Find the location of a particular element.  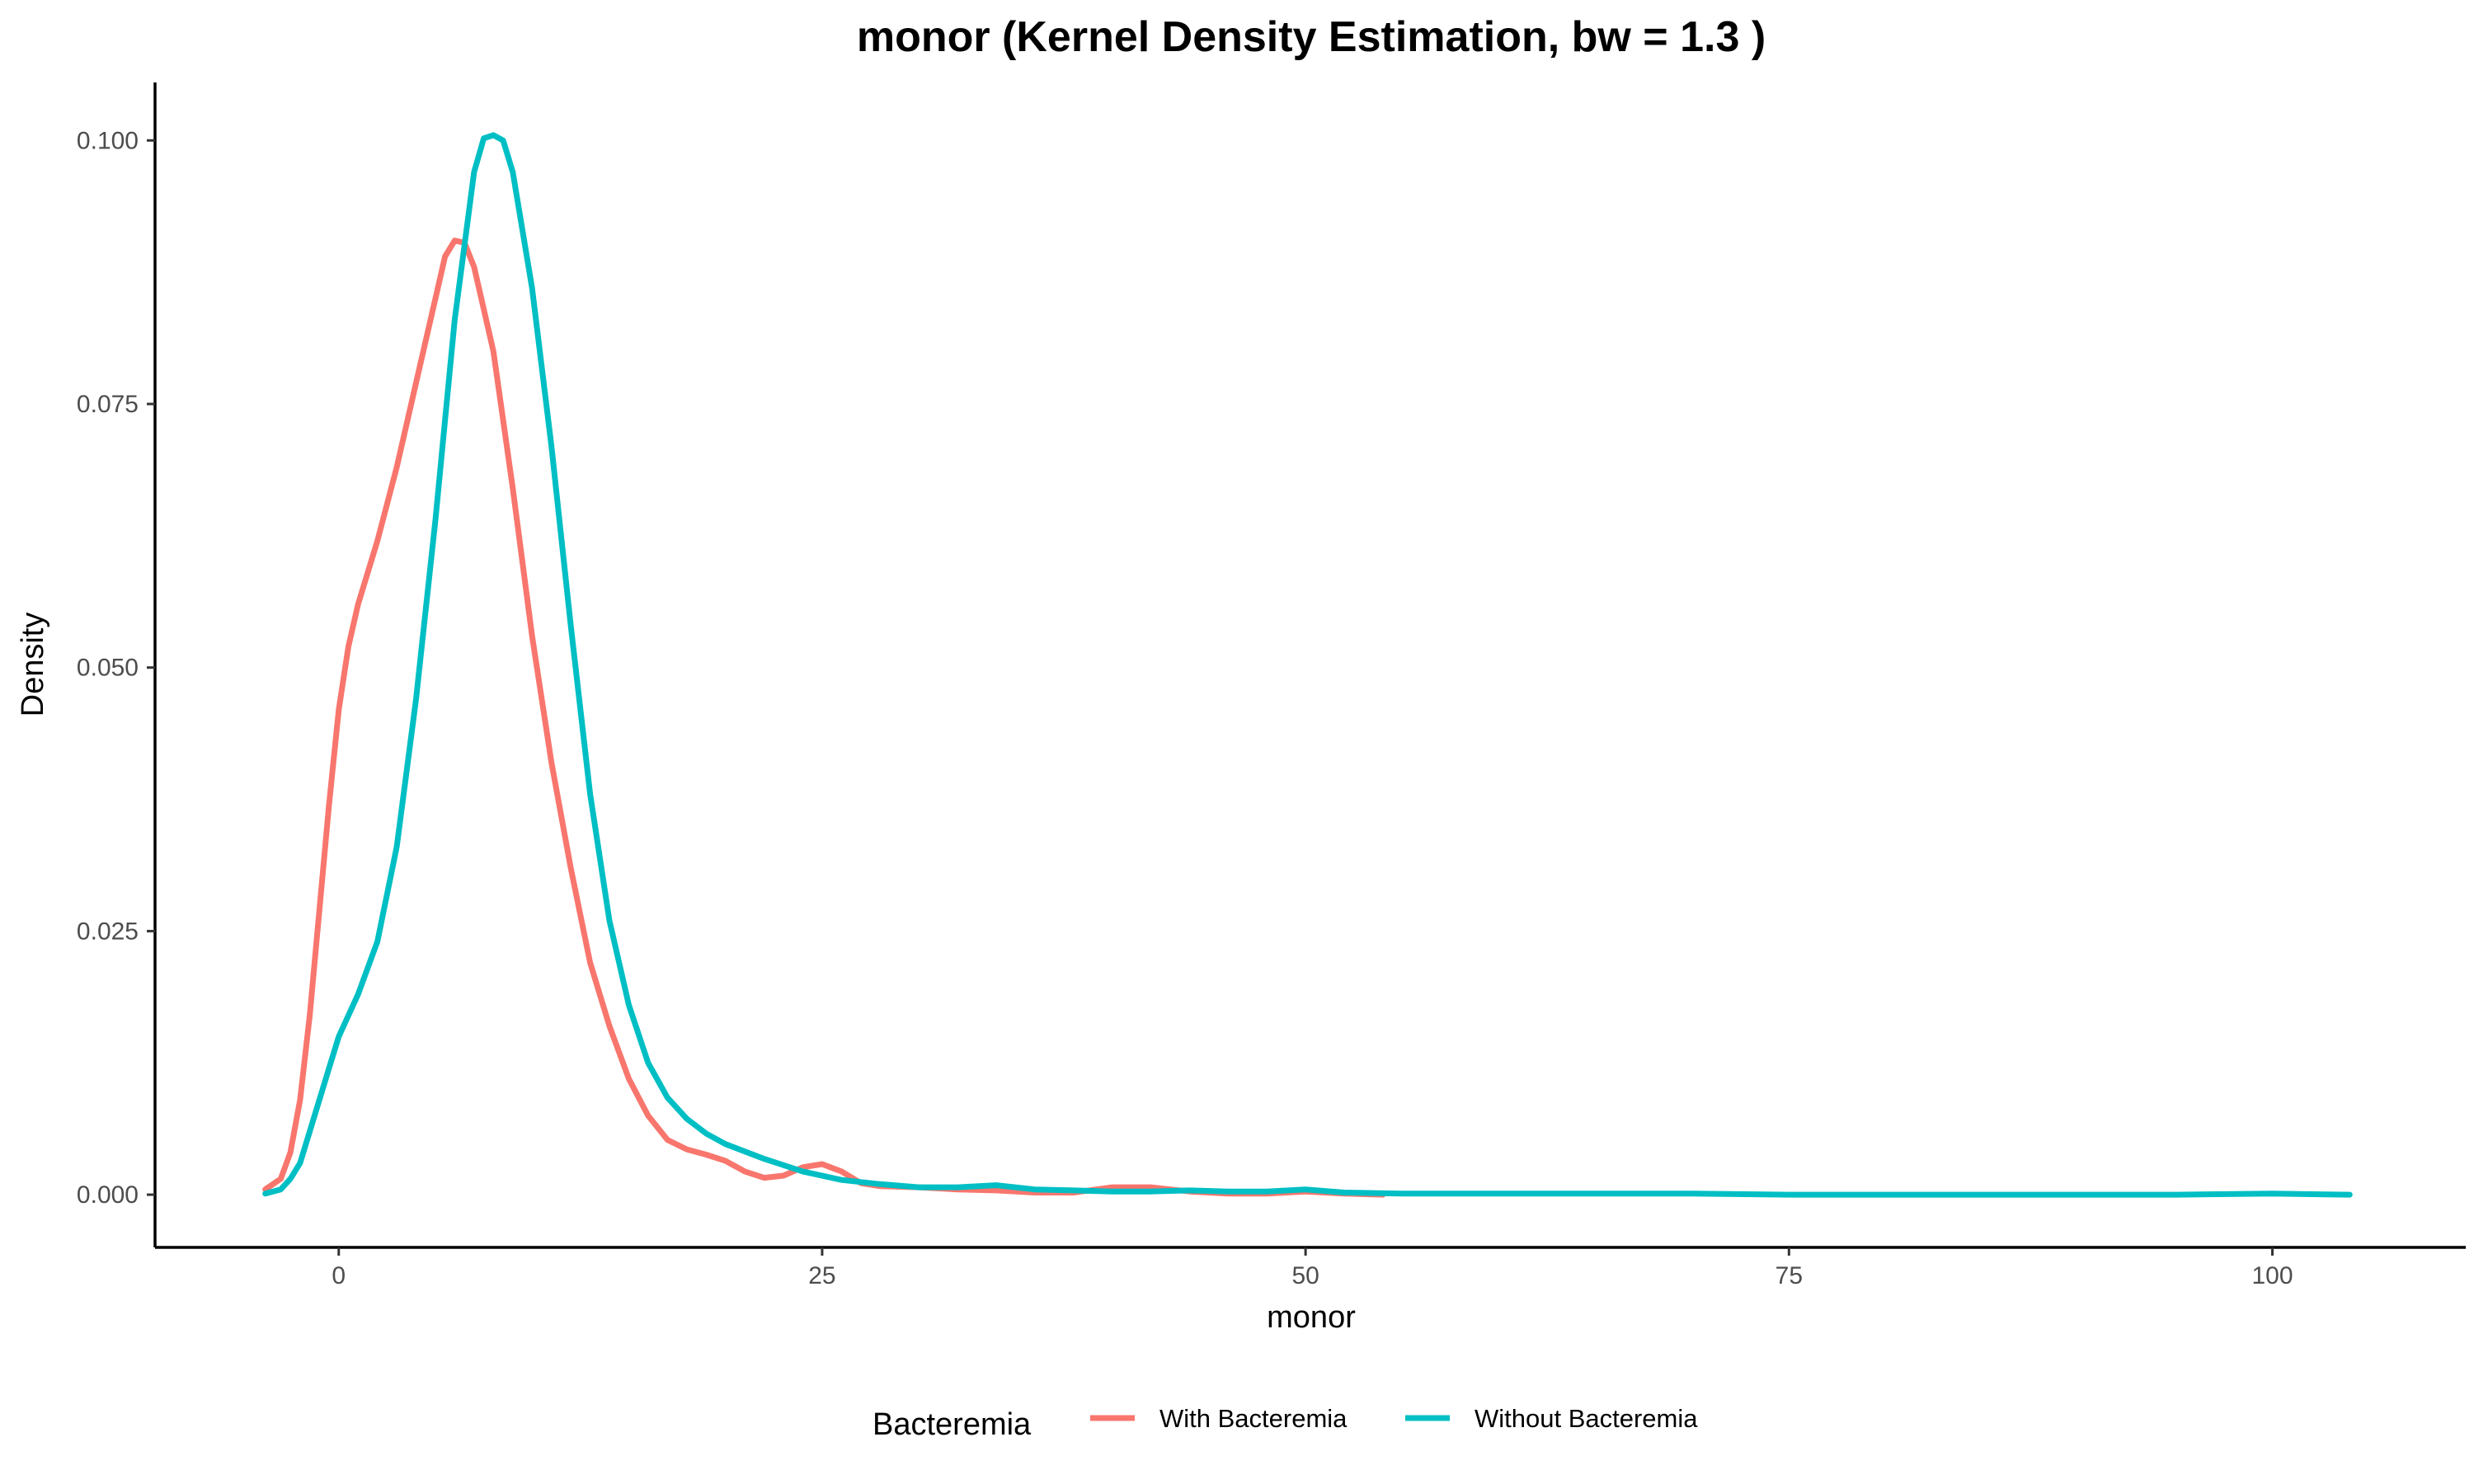

legend-label-with-bacteremia: With Bacteremia is located at coordinates (1253, 1418).